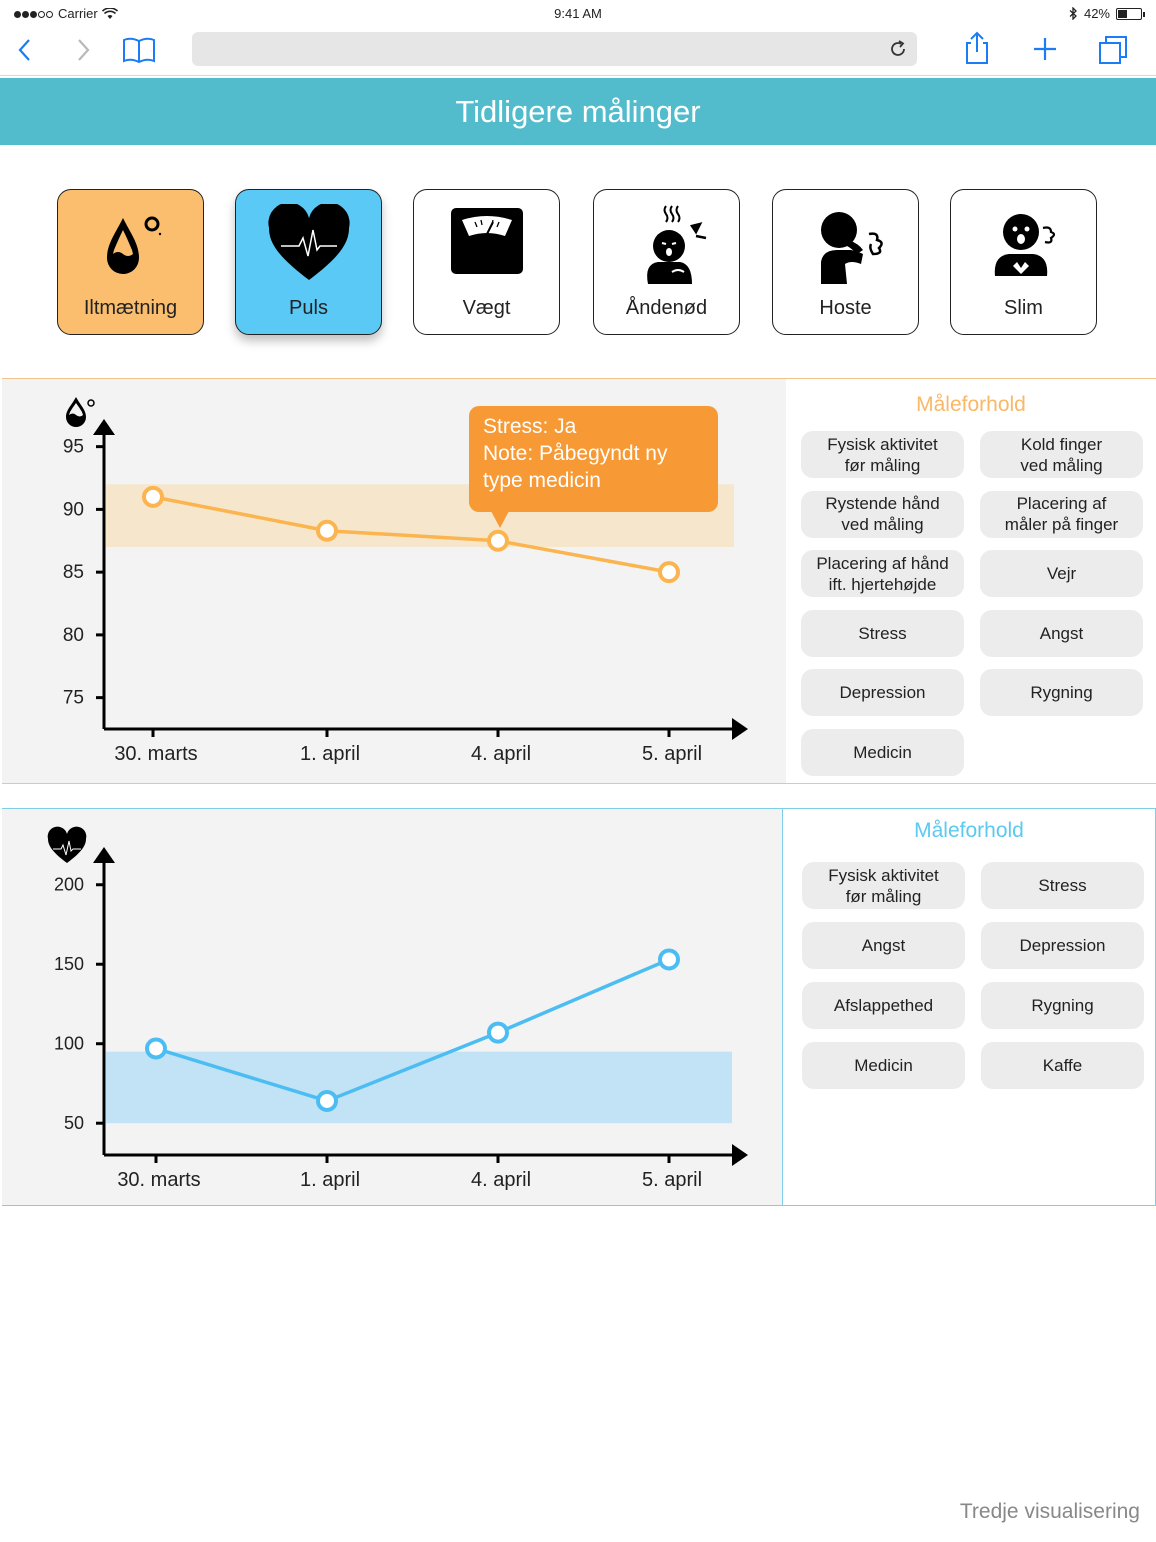 The image size is (1156, 1542). What do you see at coordinates (69, 964) in the screenshot?
I see `y-tick-label: 150` at bounding box center [69, 964].